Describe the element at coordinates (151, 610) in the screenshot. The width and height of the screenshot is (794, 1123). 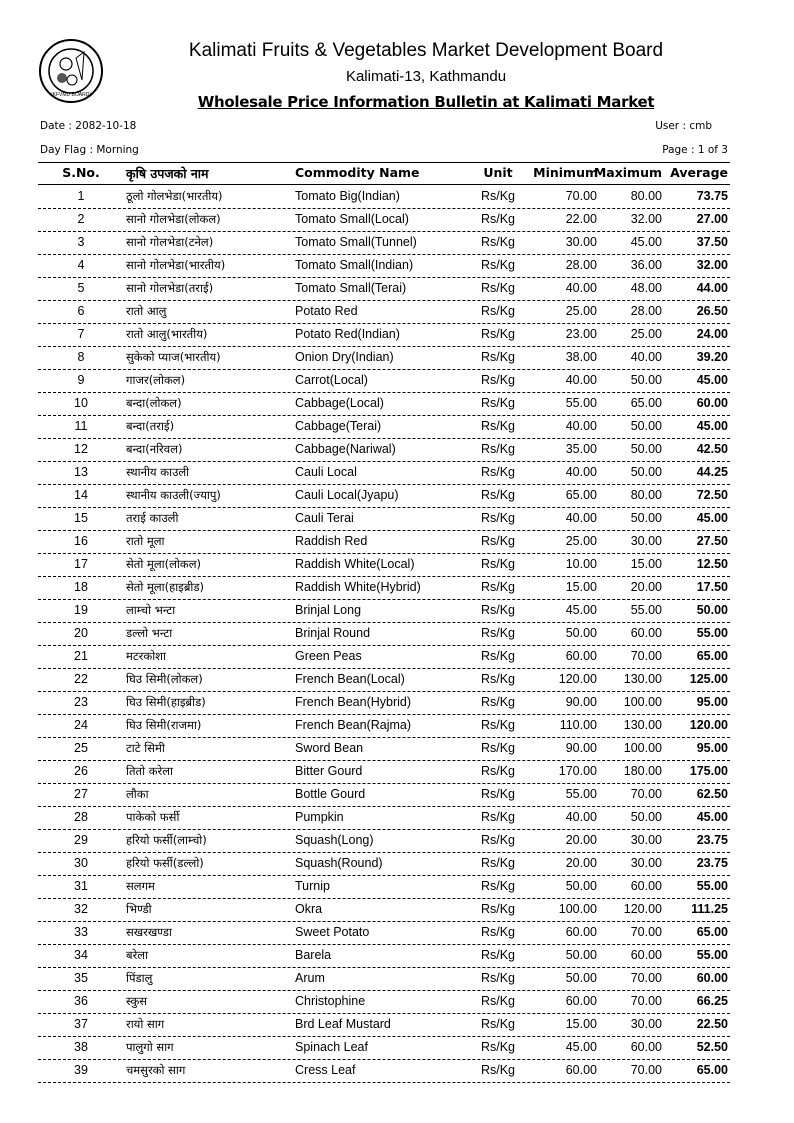
I see `nepali-name: लाम्चो भन्टा` at that location.